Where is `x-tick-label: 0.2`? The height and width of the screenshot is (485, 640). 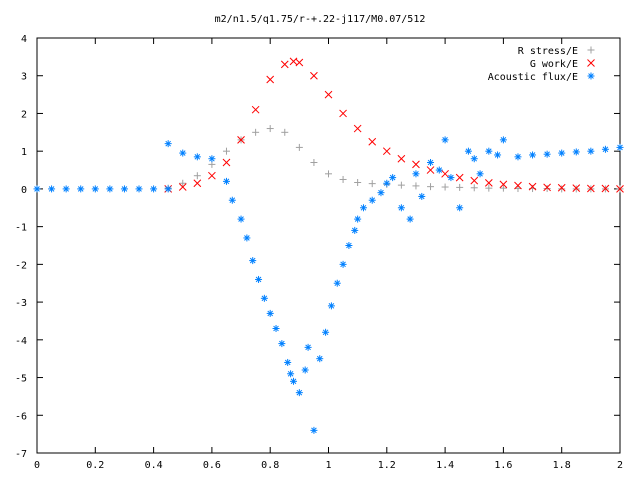
x-tick-label: 0.2 is located at coordinates (95, 465).